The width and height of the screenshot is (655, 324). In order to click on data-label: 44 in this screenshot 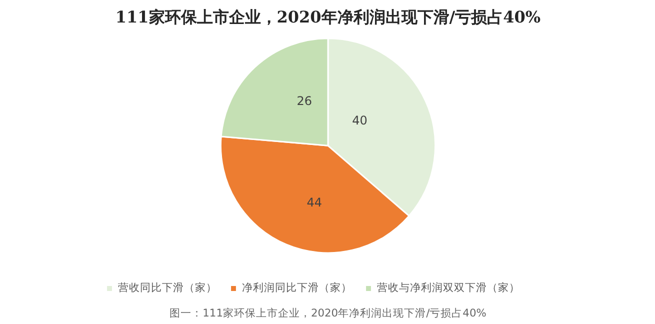, I will do `click(314, 203)`.